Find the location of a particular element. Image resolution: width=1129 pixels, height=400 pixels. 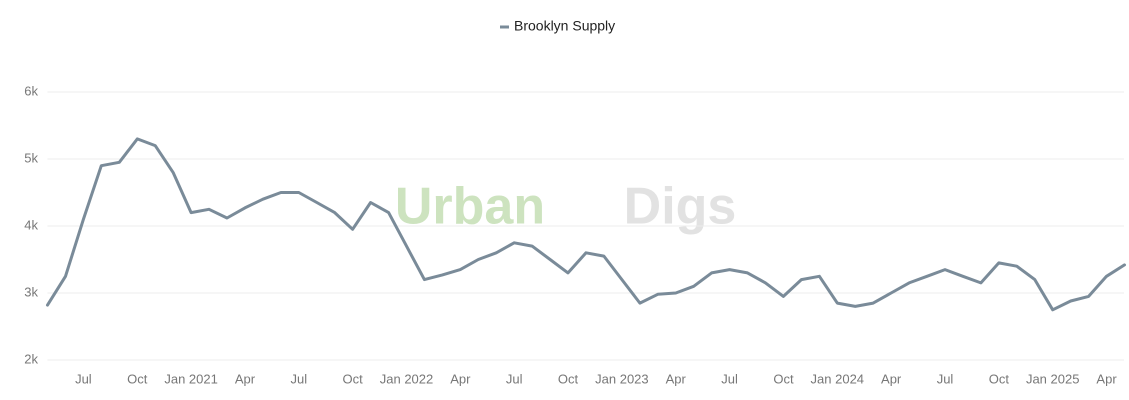

y-tick-label: 3k is located at coordinates (31, 291).